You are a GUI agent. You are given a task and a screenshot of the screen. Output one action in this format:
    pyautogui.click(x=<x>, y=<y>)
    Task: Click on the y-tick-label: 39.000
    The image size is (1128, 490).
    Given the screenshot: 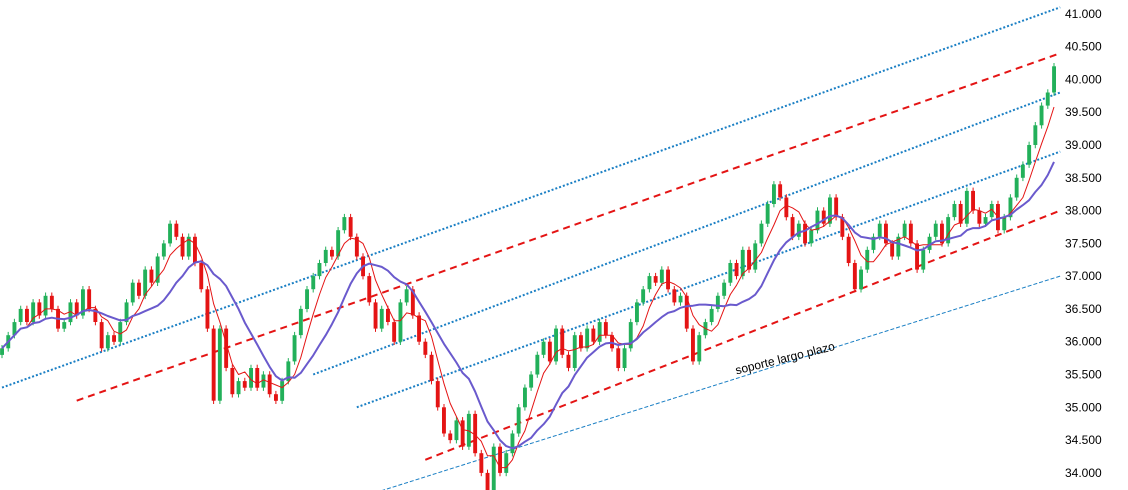 What is the action you would take?
    pyautogui.click(x=1083, y=145)
    